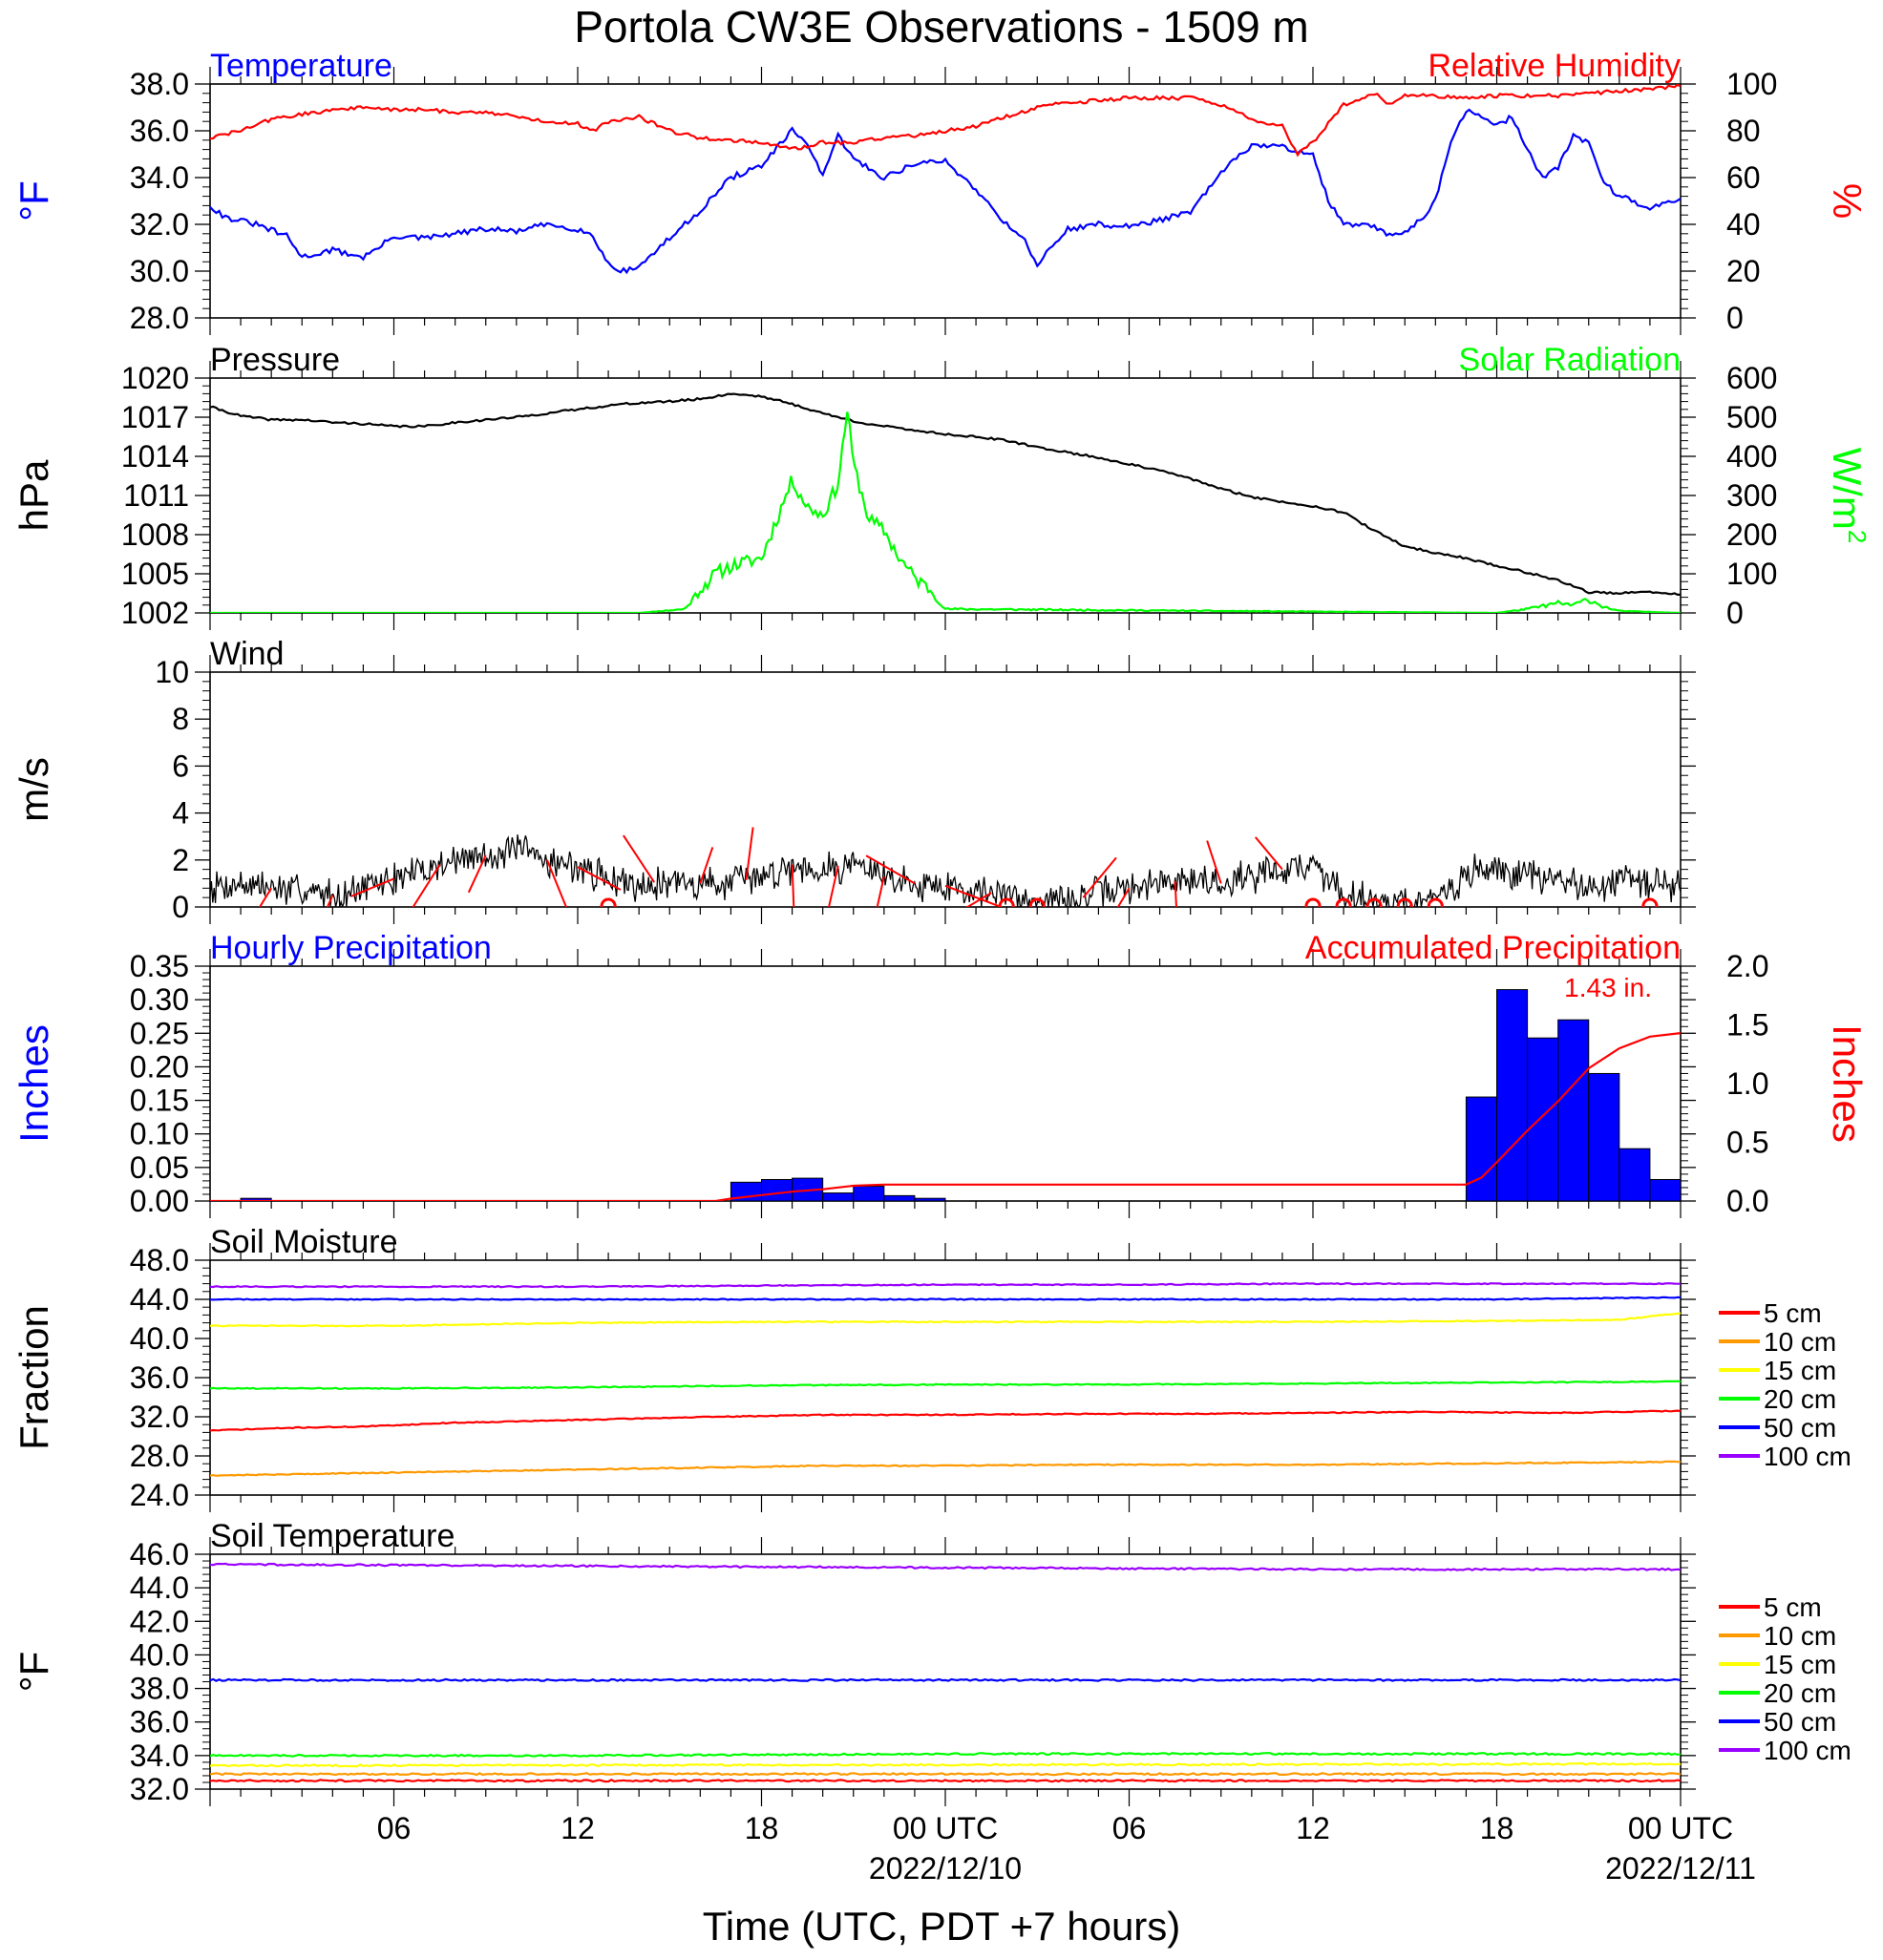 The height and width of the screenshot is (1960, 1883). What do you see at coordinates (1751, 574) in the screenshot?
I see `y-right-tick-label: 100` at bounding box center [1751, 574].